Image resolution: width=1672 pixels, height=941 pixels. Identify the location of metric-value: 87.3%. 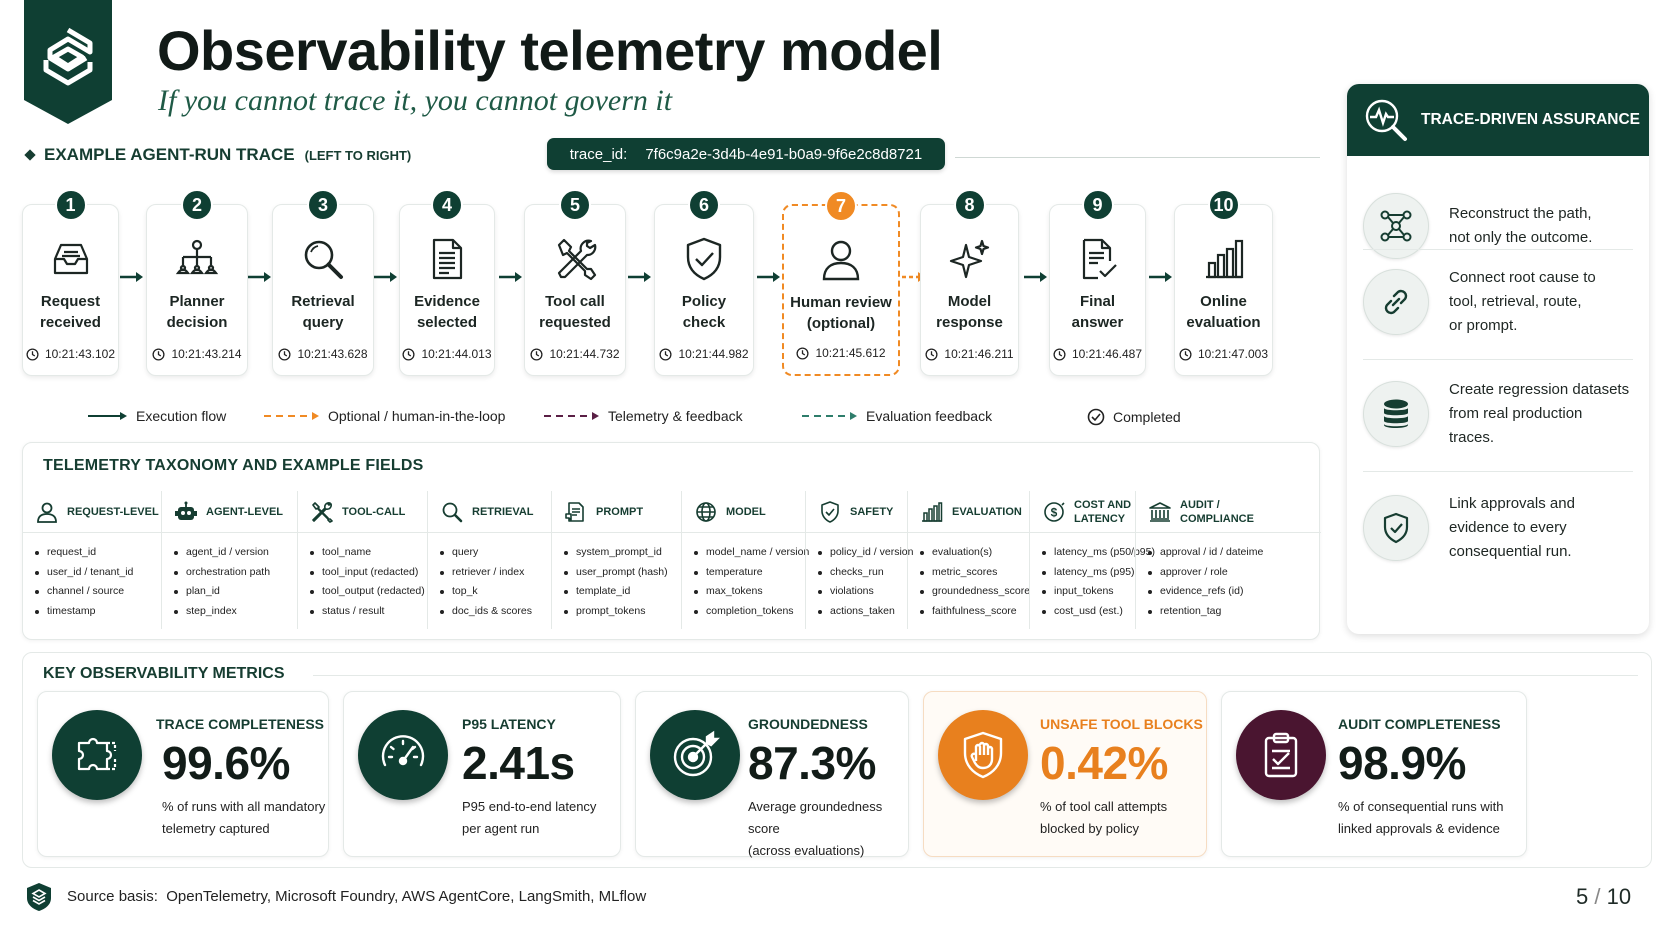
(812, 763).